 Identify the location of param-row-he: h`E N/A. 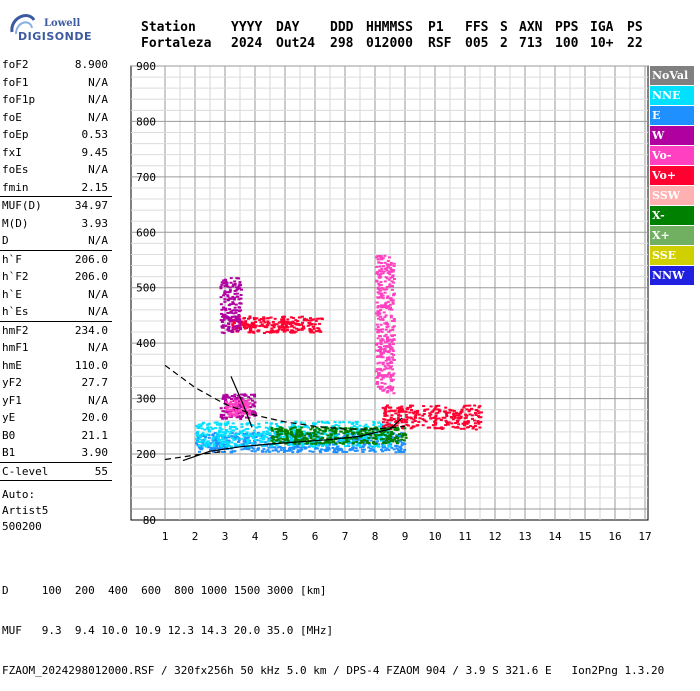
(56, 295).